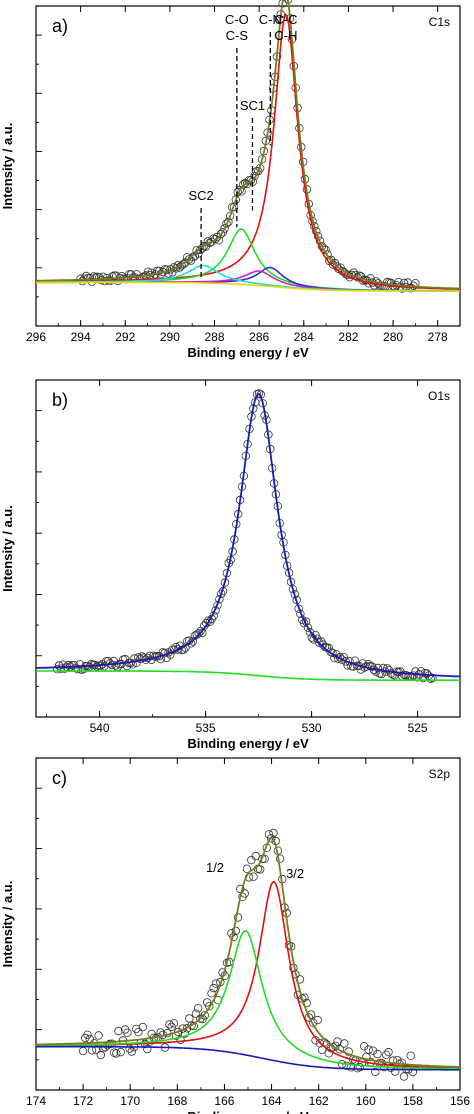  Describe the element at coordinates (81, 337) in the screenshot. I see `x-tick-label: 294` at that location.